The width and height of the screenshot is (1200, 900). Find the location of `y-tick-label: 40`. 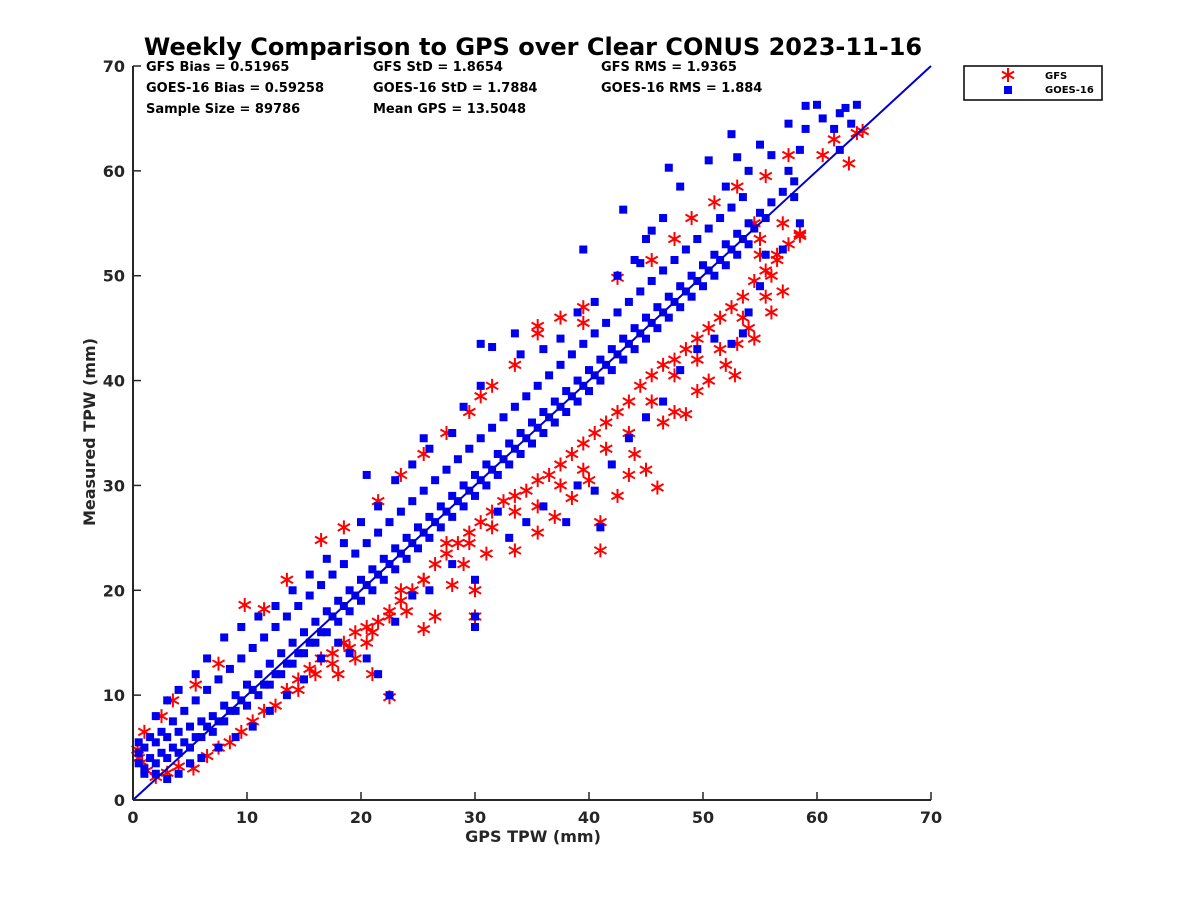

y-tick-label: 40 is located at coordinates (114, 381).